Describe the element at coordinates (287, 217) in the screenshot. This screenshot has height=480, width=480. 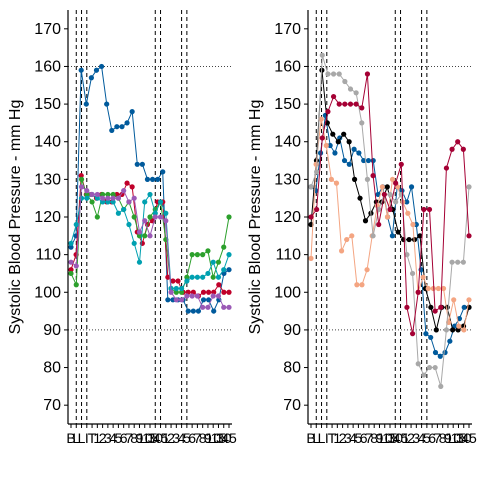
I see `y-tick-label: 120` at that location.